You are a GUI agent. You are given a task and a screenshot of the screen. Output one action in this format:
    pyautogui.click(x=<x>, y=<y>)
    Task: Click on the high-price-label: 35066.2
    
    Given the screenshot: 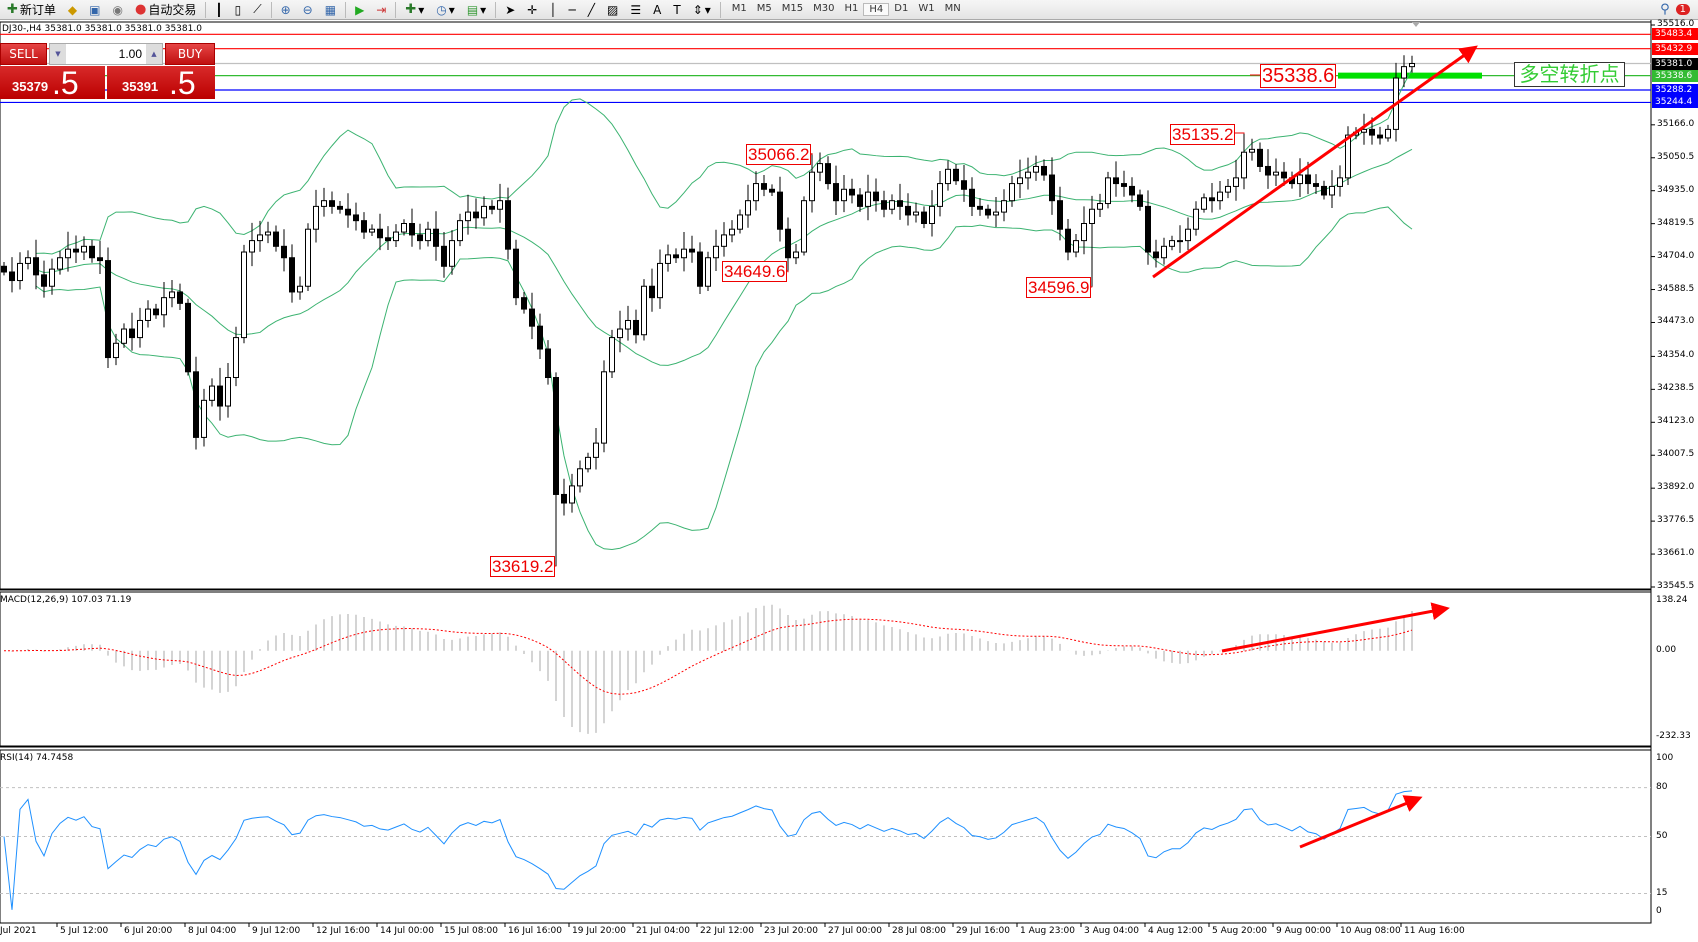 What is the action you would take?
    pyautogui.click(x=779, y=154)
    